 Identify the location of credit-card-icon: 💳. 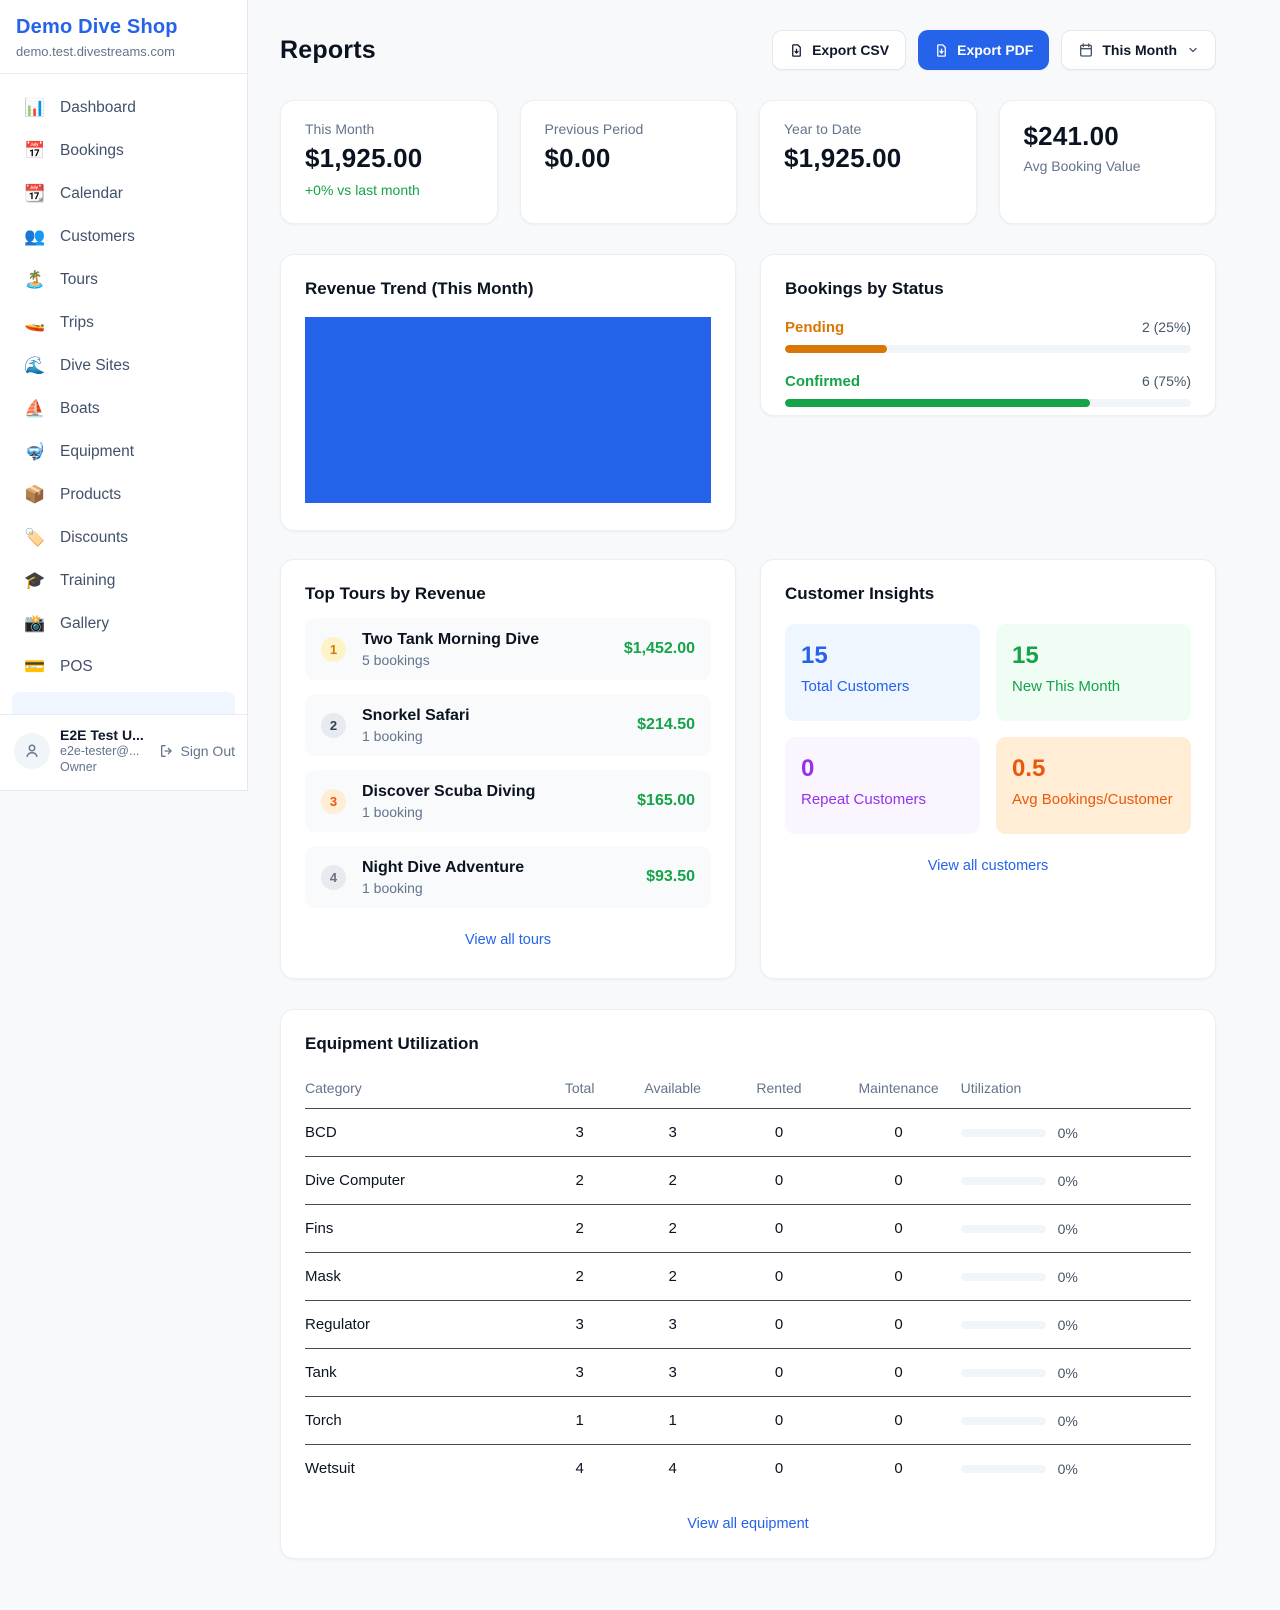
(35, 666).